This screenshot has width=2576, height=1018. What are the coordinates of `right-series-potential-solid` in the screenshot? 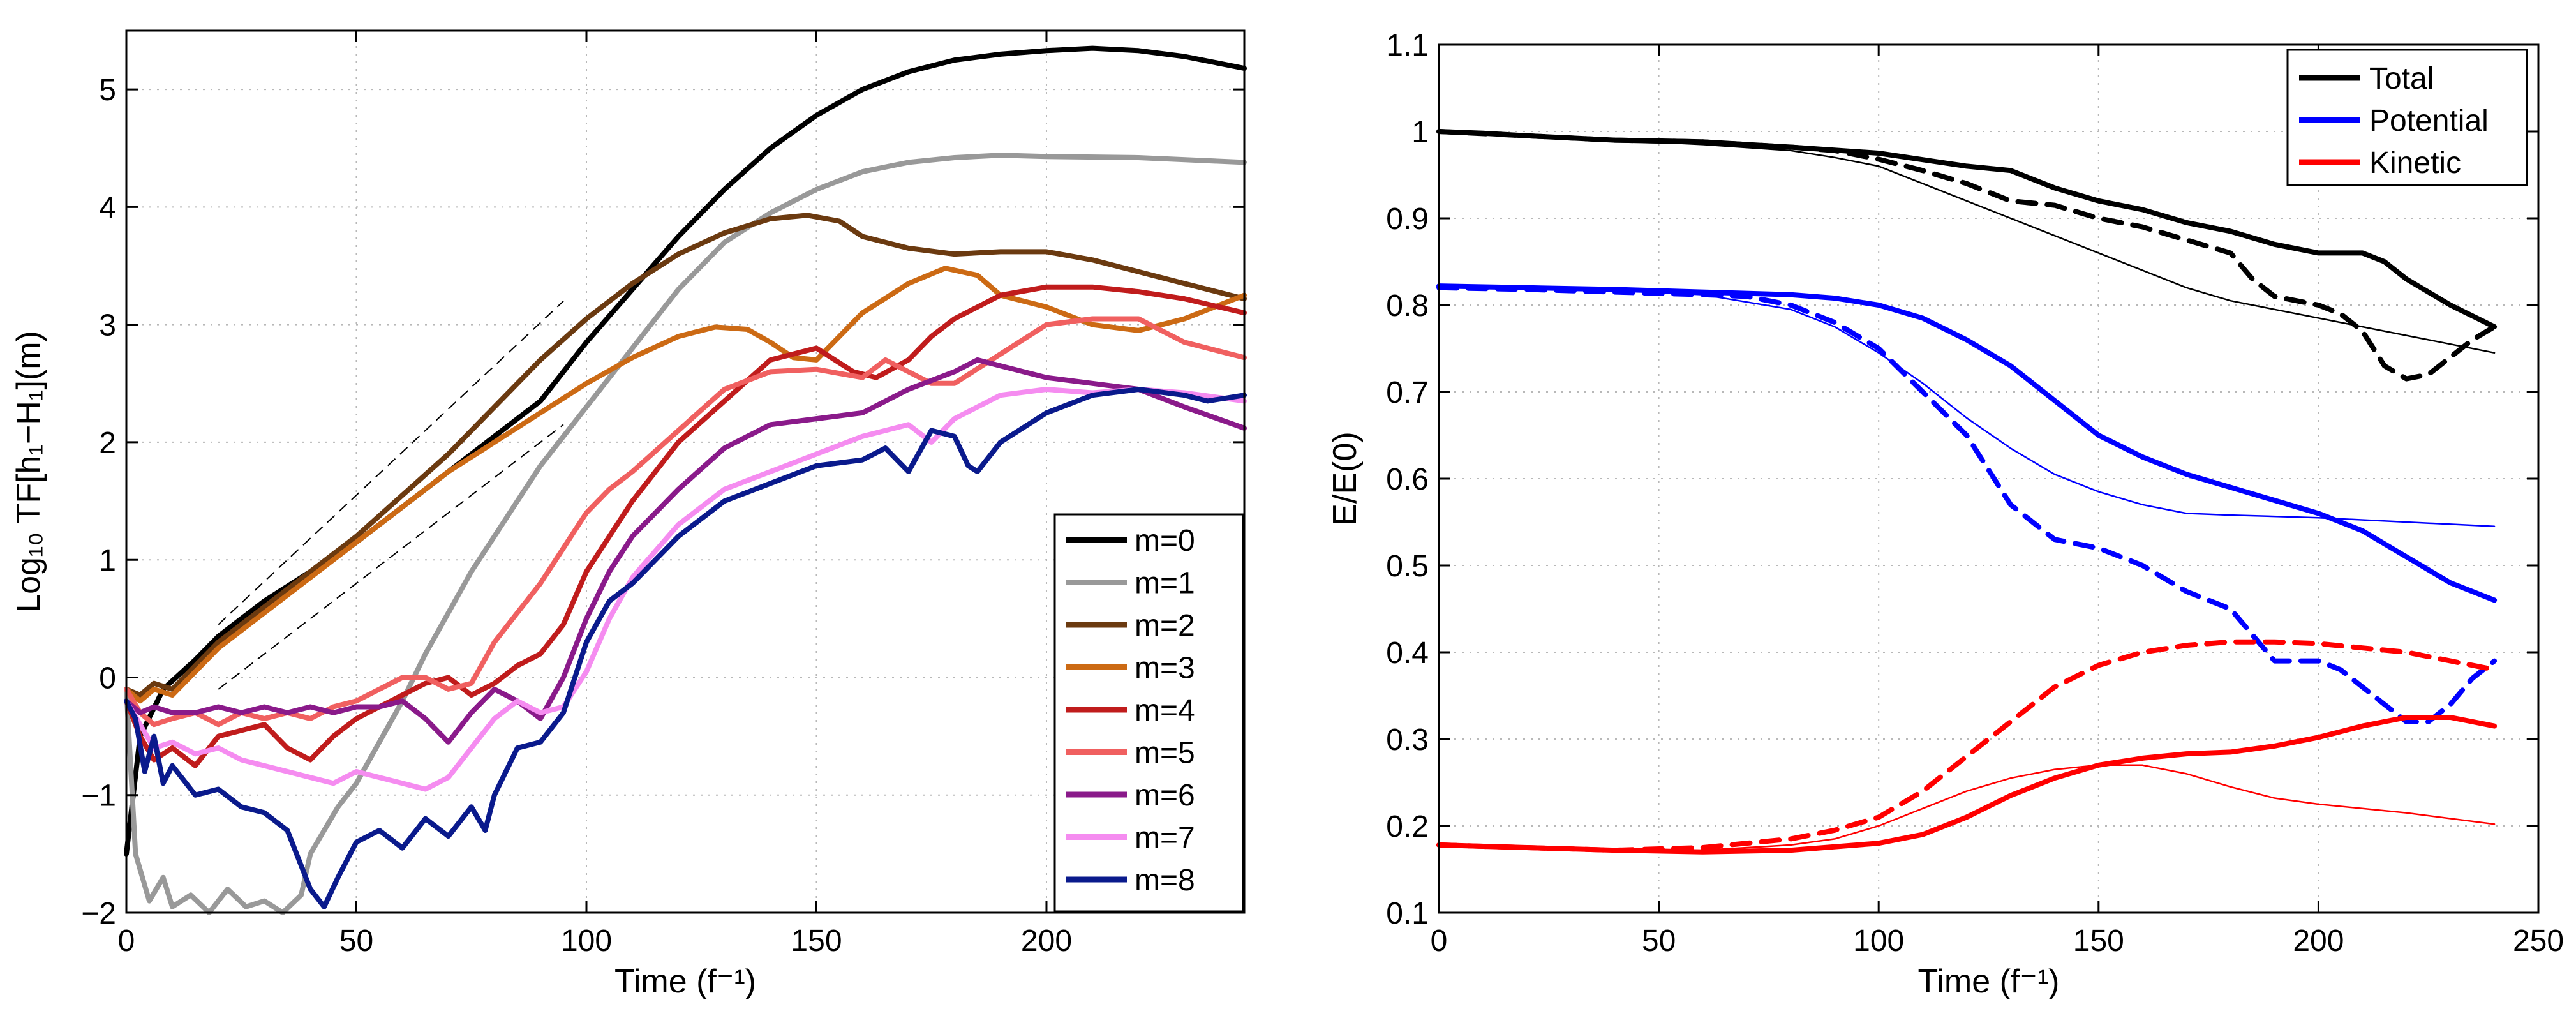 It's located at (1967, 443).